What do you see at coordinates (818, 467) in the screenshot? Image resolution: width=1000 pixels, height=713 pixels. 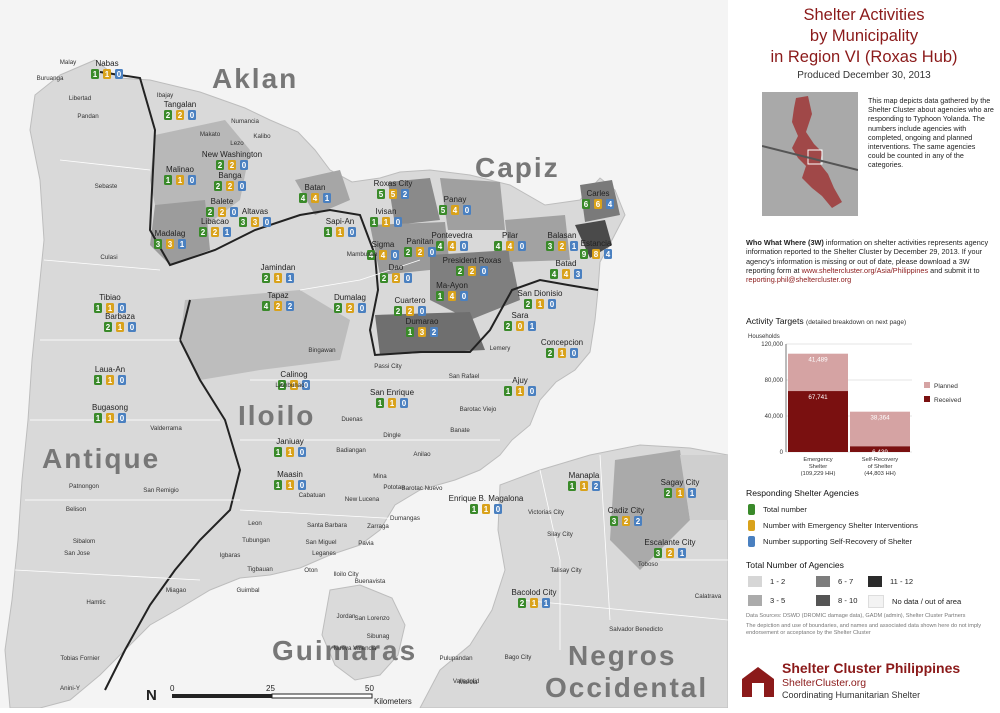 I see `x-category-label: Shelter` at bounding box center [818, 467].